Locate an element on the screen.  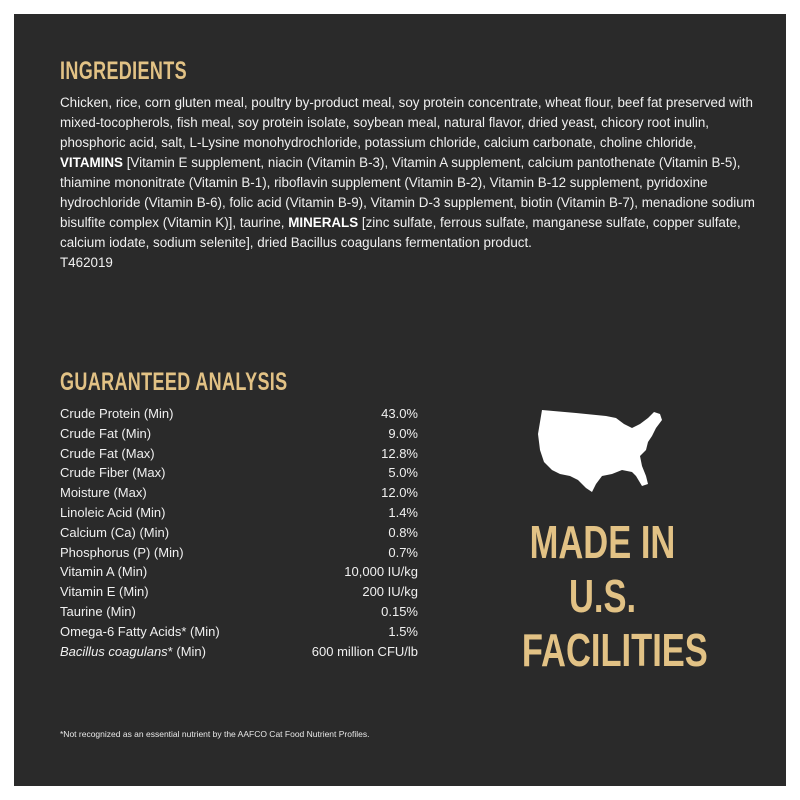
nutrient-label: Crude Fiber (Max) is located at coordinates (113, 473).